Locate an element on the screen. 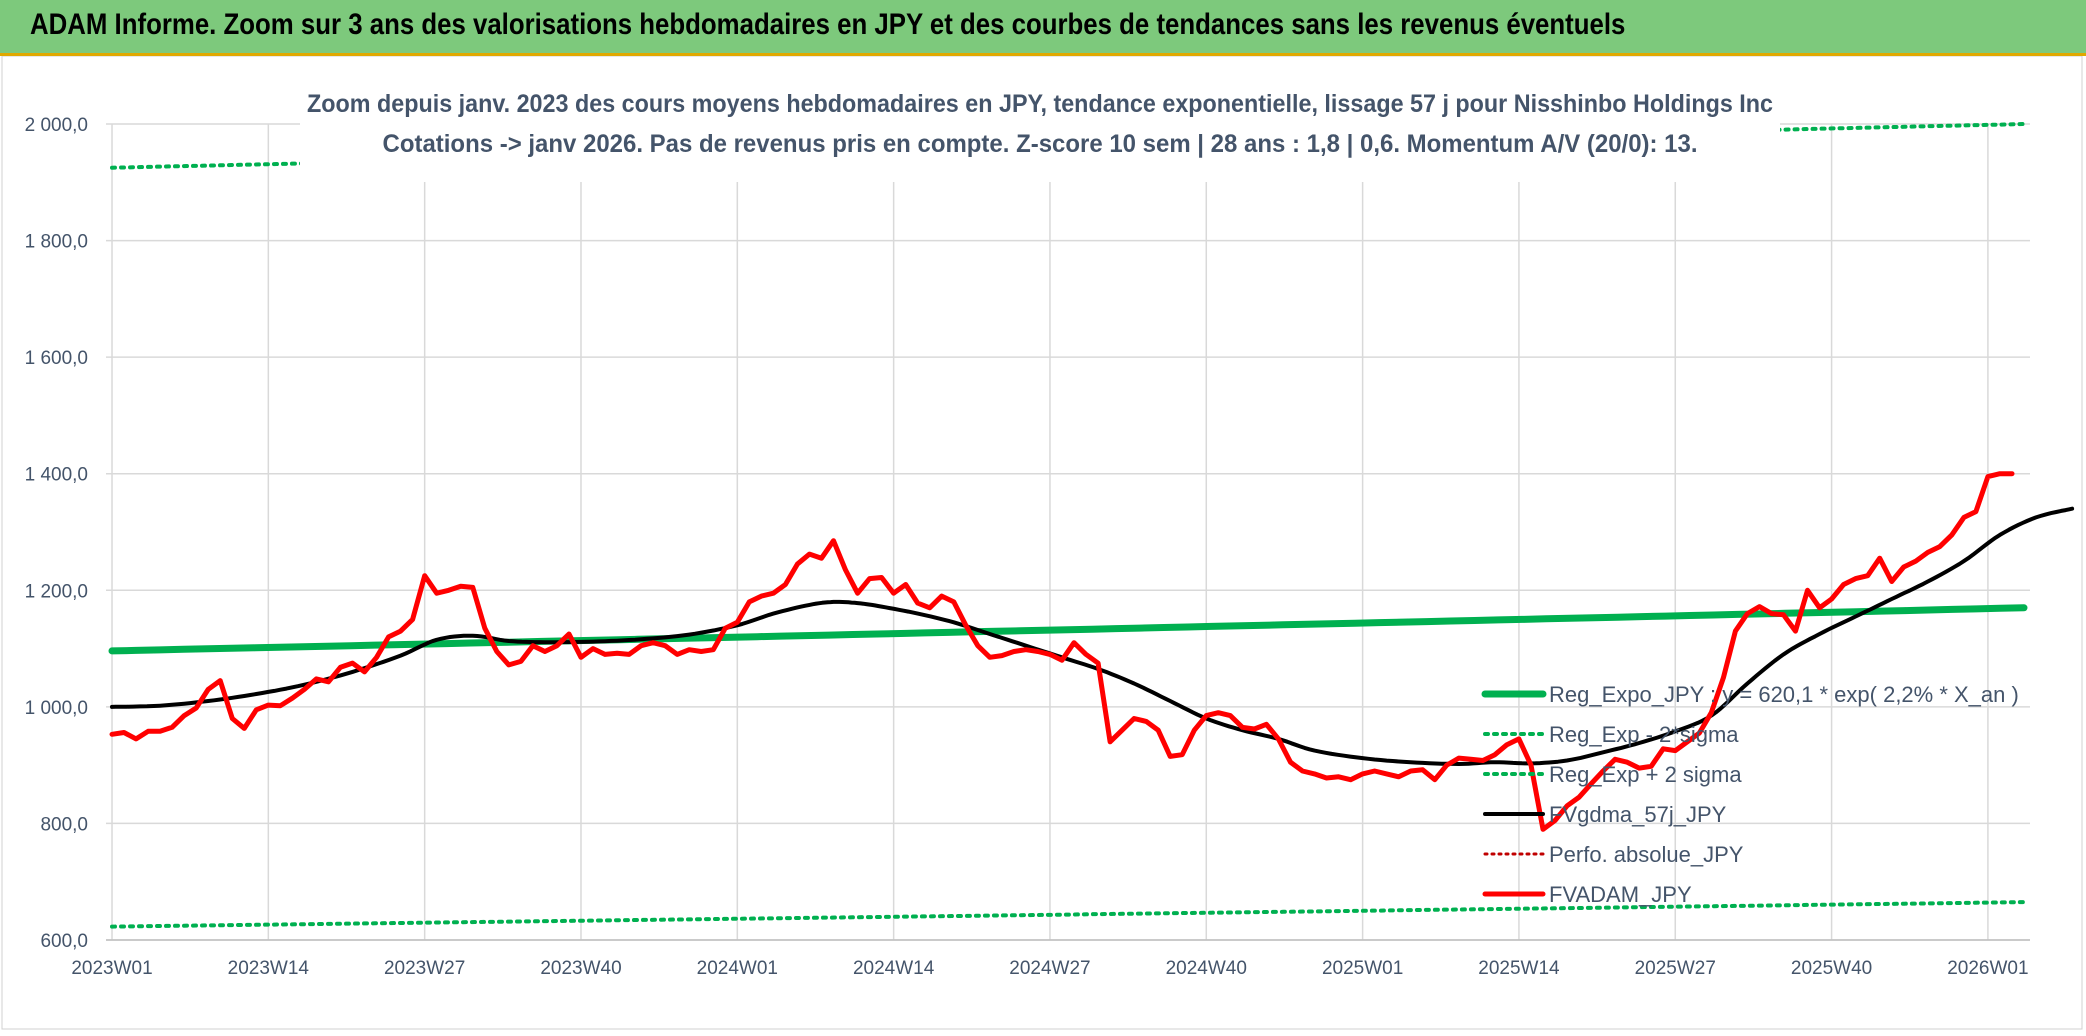  y-tick-label: 800,0 is located at coordinates (64, 824).